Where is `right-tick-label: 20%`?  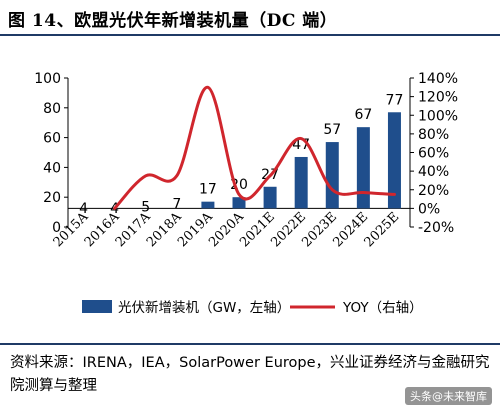
right-tick-label: 20% is located at coordinates (433, 191).